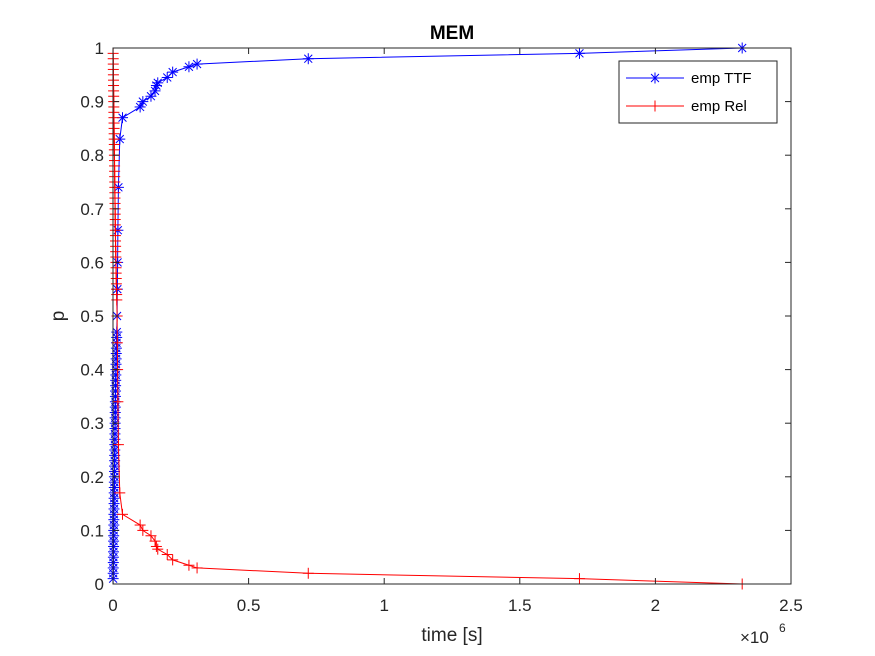 This screenshot has width=875, height=656. What do you see at coordinates (92, 423) in the screenshot?
I see `y-tick-label: 0.3` at bounding box center [92, 423].